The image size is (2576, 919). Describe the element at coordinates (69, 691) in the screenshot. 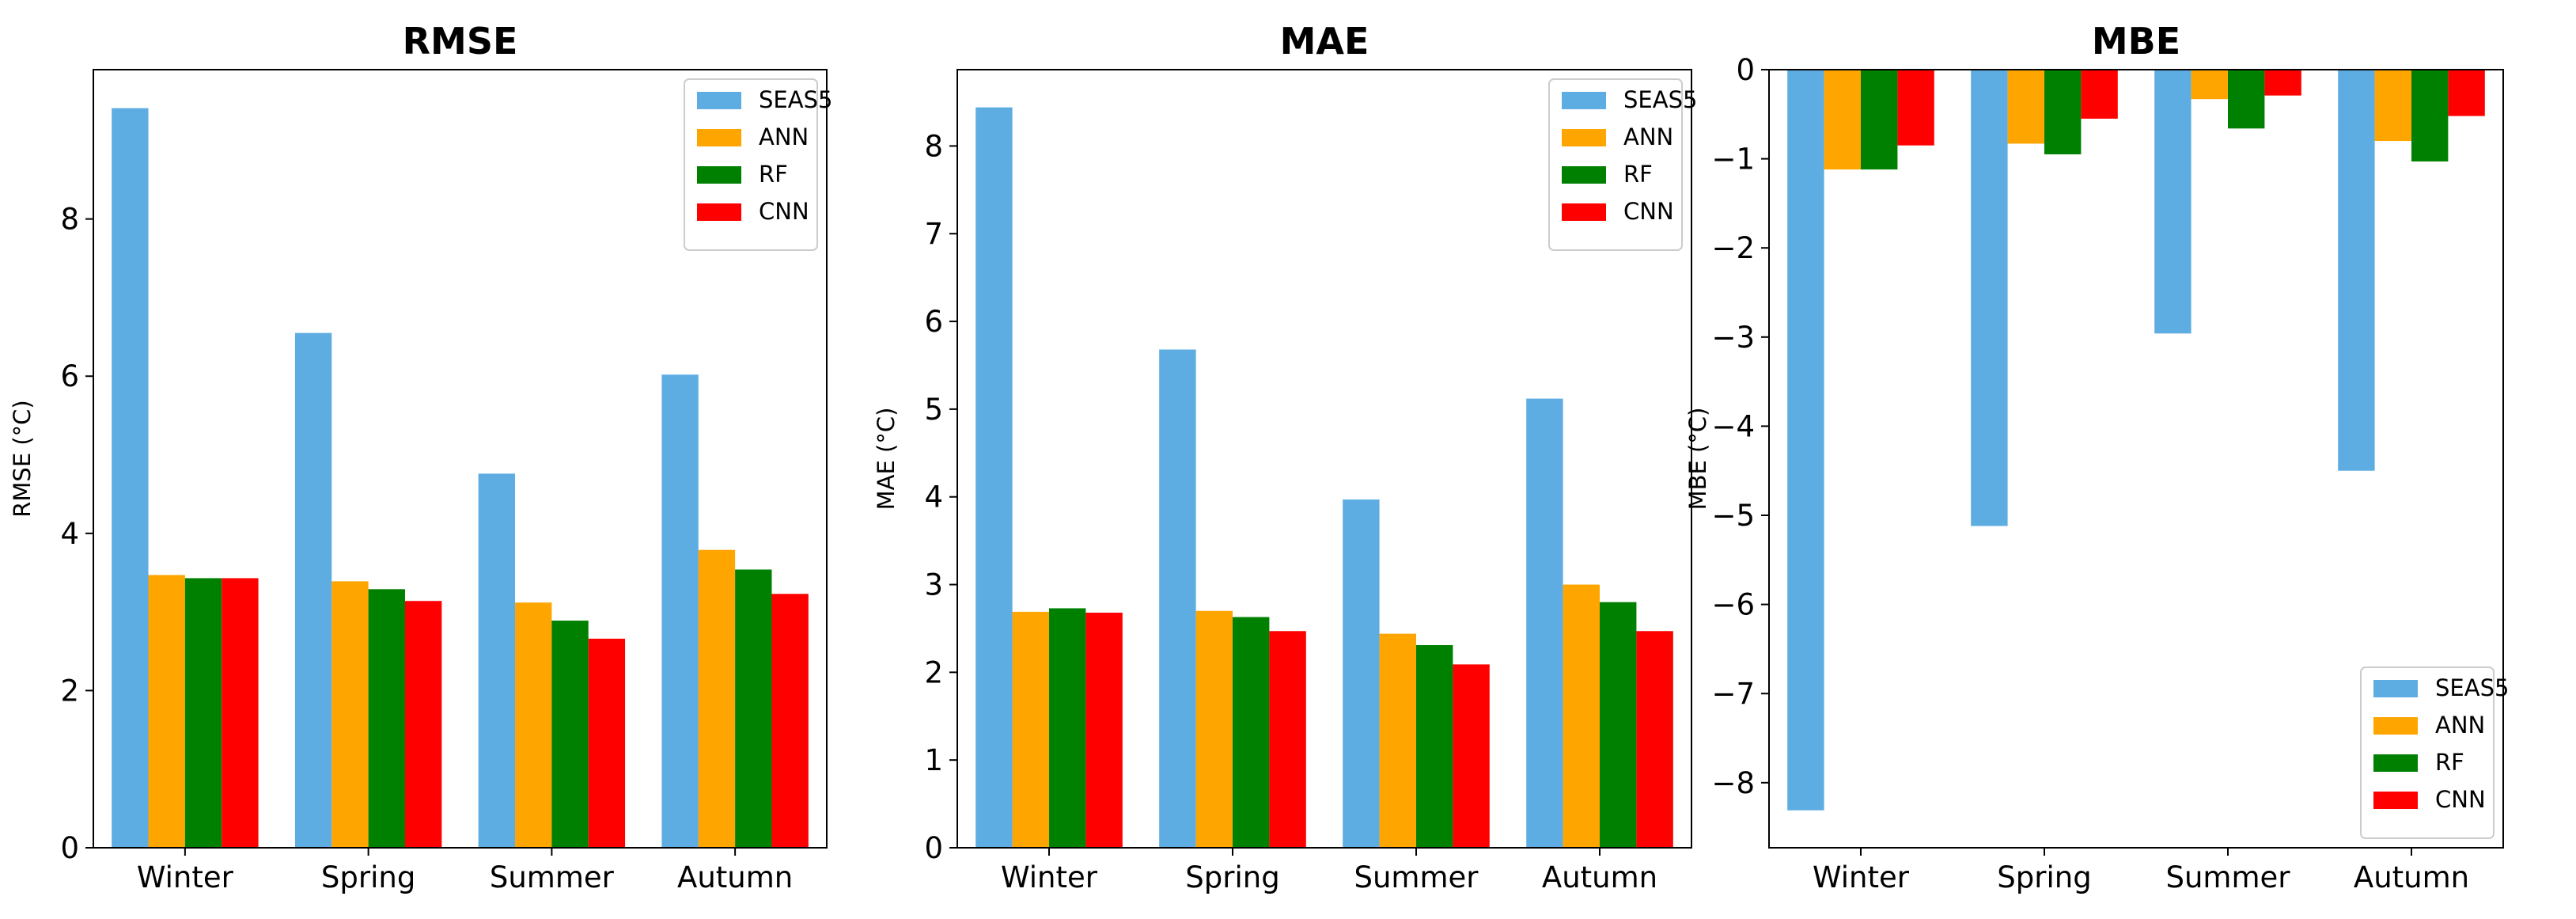

I see `y-tick-label: 2` at that location.